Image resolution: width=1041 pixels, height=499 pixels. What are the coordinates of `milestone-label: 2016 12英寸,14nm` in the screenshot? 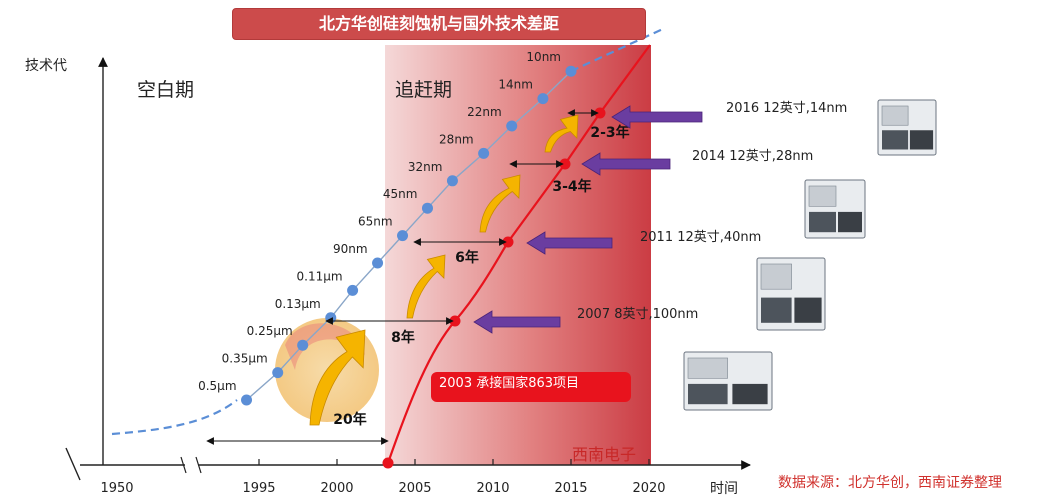 It's located at (786, 108).